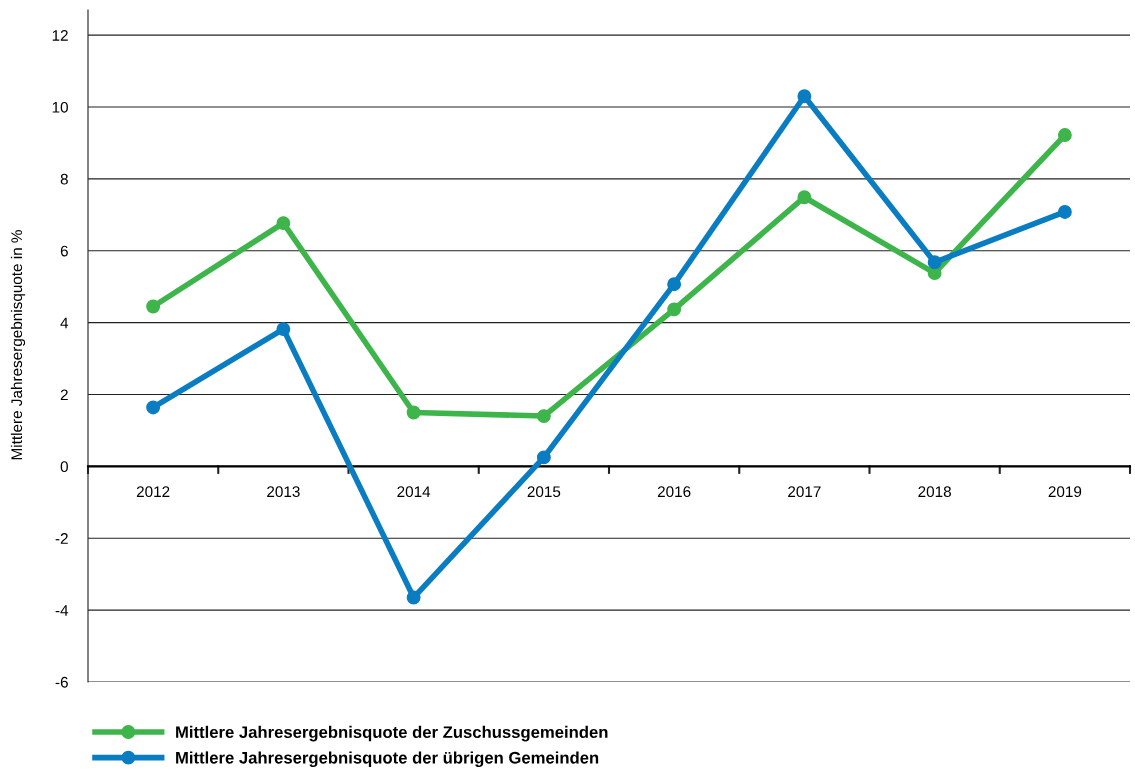 This screenshot has height=782, width=1135. Describe the element at coordinates (61, 538) in the screenshot. I see `y-tick-label: -2` at that location.